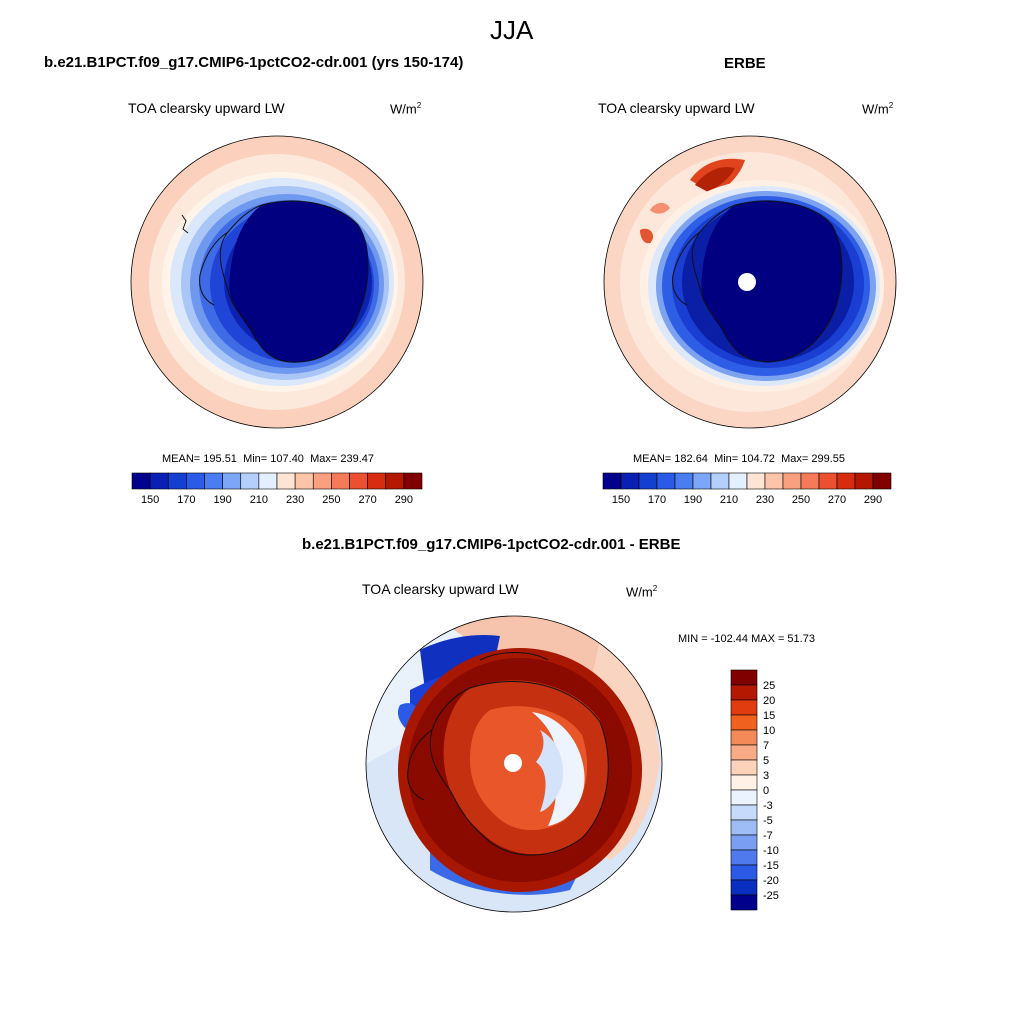 The image size is (1024, 1024). I want to click on obs-colorbar-tick: 290, so click(873, 500).